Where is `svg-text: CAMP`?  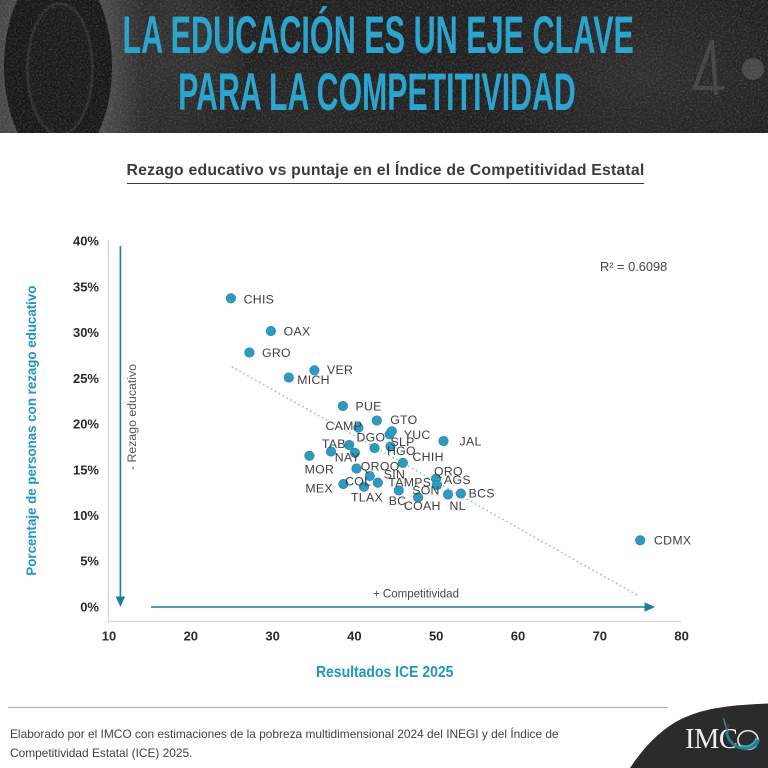
svg-text: CAMP is located at coordinates (344, 426).